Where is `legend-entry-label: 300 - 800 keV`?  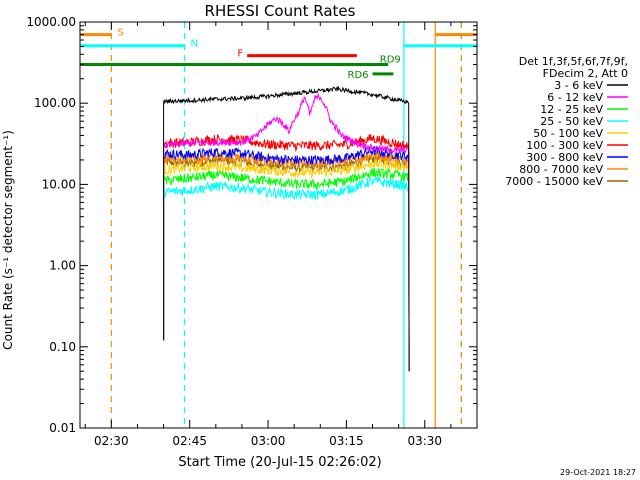
legend-entry-label: 300 - 800 keV is located at coordinates (564, 157).